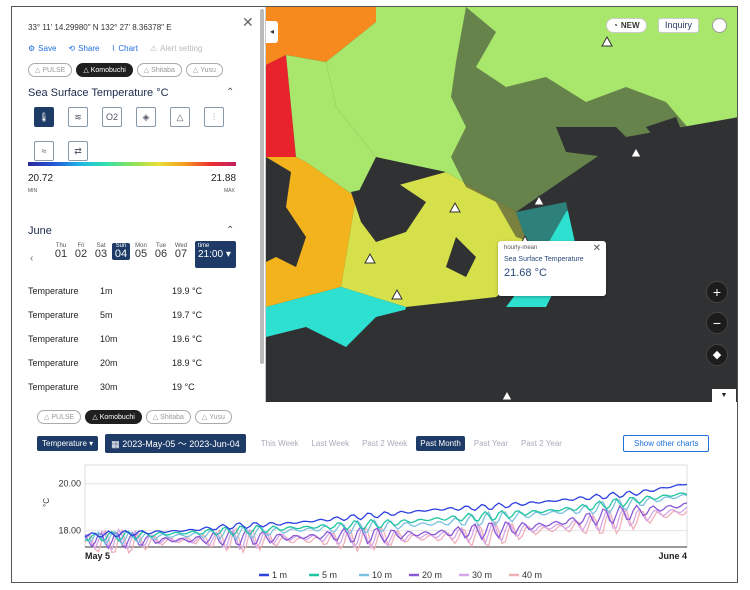 This screenshot has width=750, height=590. Describe the element at coordinates (229, 191) in the screenshot. I see `scale-max-label: MAX` at that location.